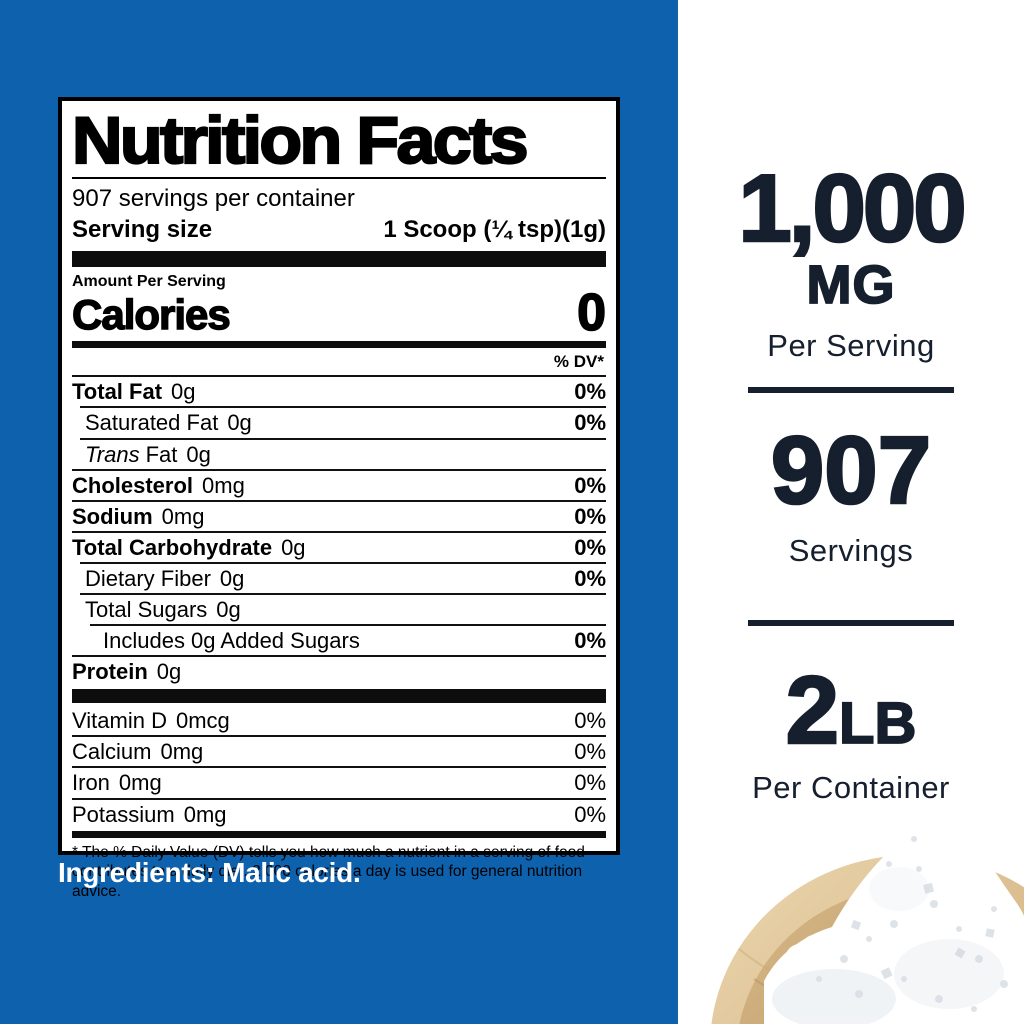 The height and width of the screenshot is (1024, 1024). Describe the element at coordinates (300, 140) in the screenshot. I see `label-title: Nutrition Facts` at that location.